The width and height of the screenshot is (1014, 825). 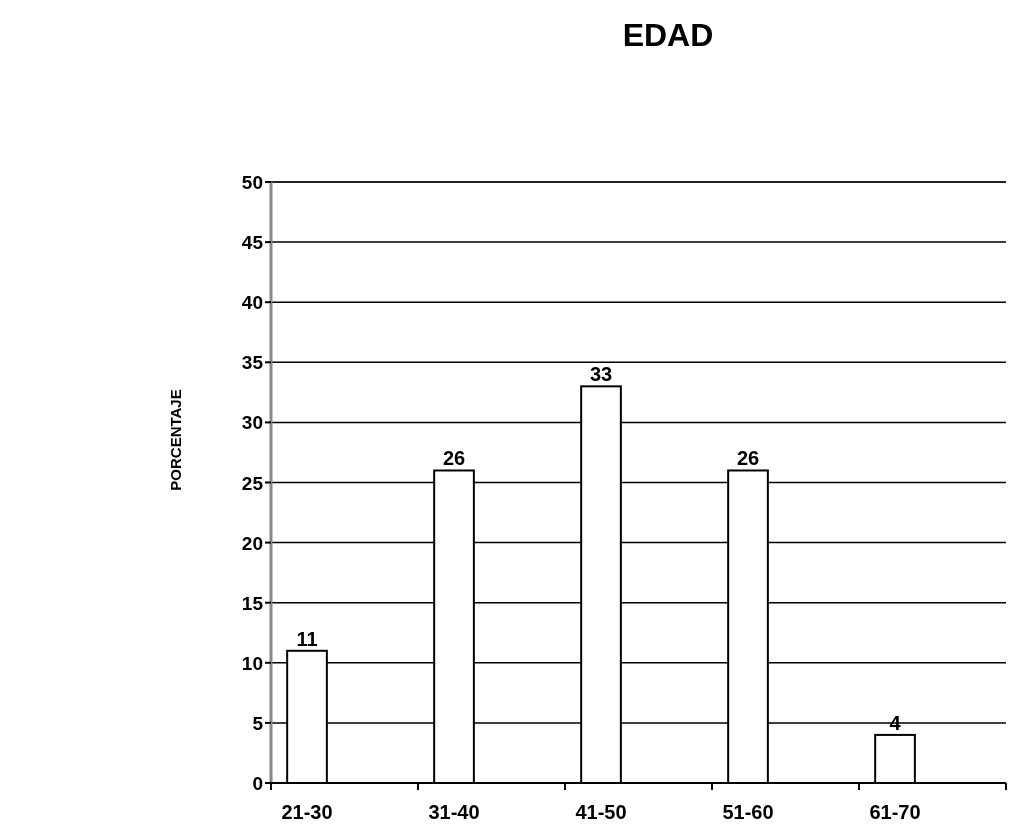 I want to click on y-tick-label: 30, so click(x=252, y=423).